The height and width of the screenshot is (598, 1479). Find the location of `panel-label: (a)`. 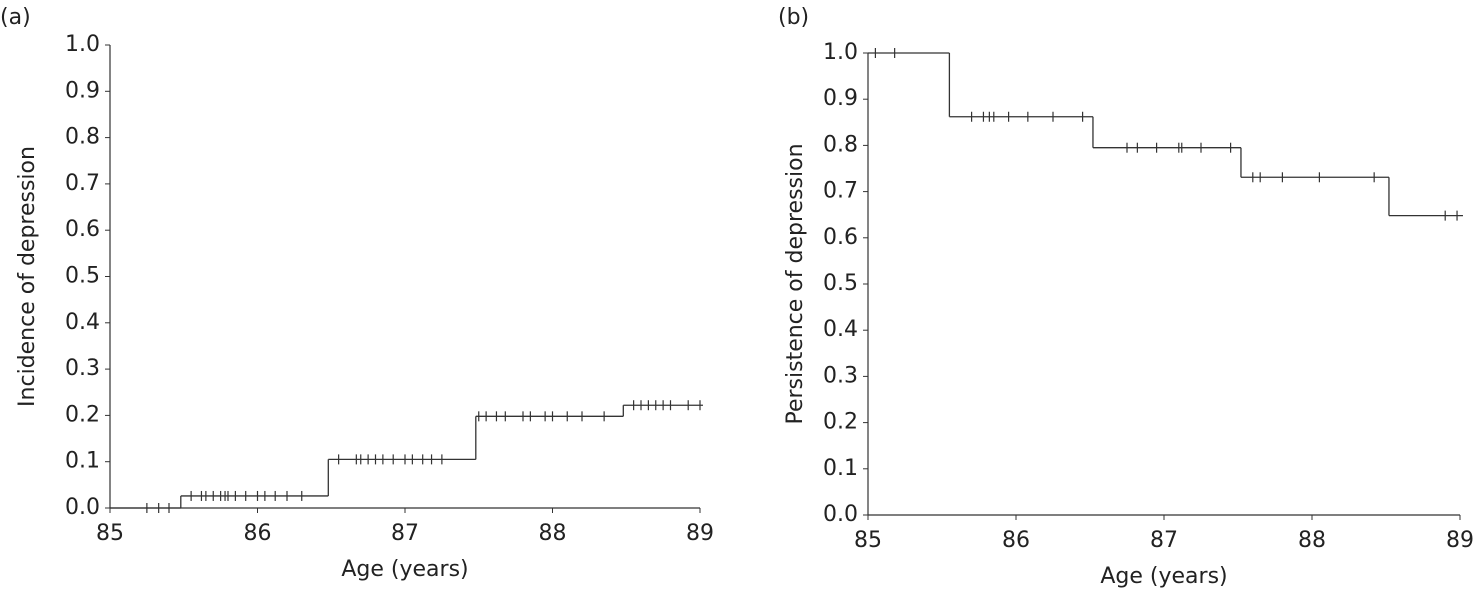

panel-label: (a) is located at coordinates (15, 17).